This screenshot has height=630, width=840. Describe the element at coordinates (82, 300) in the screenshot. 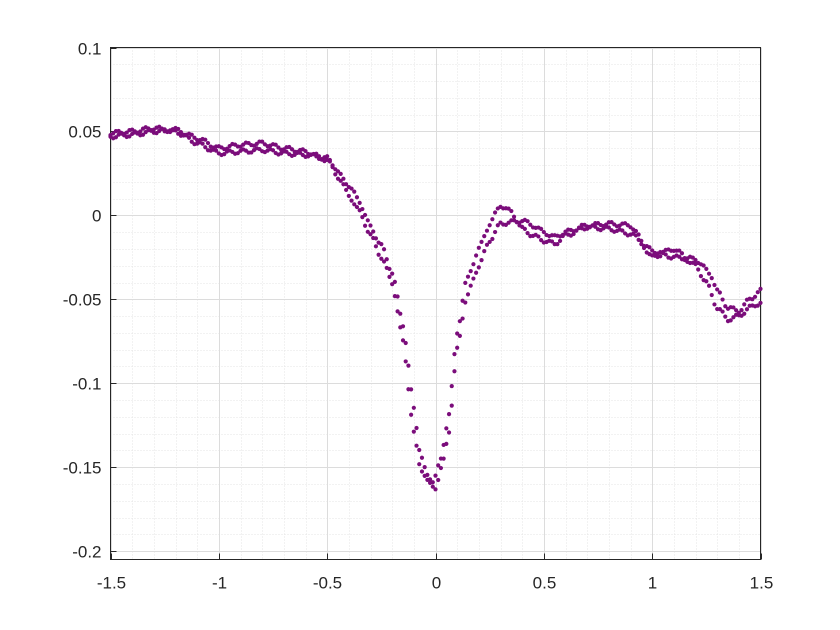

I see `y-tick-label: -0.05` at that location.